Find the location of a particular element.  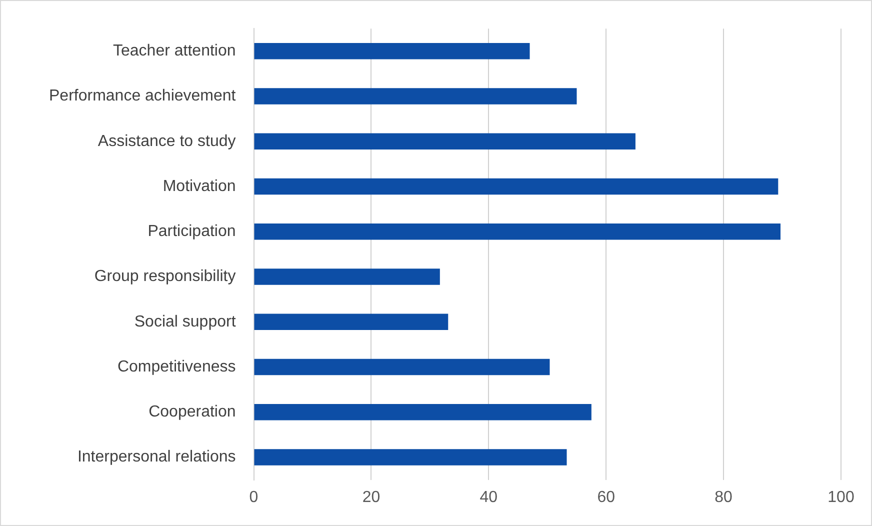

y-tick-label: Teacher attention is located at coordinates (174, 51).